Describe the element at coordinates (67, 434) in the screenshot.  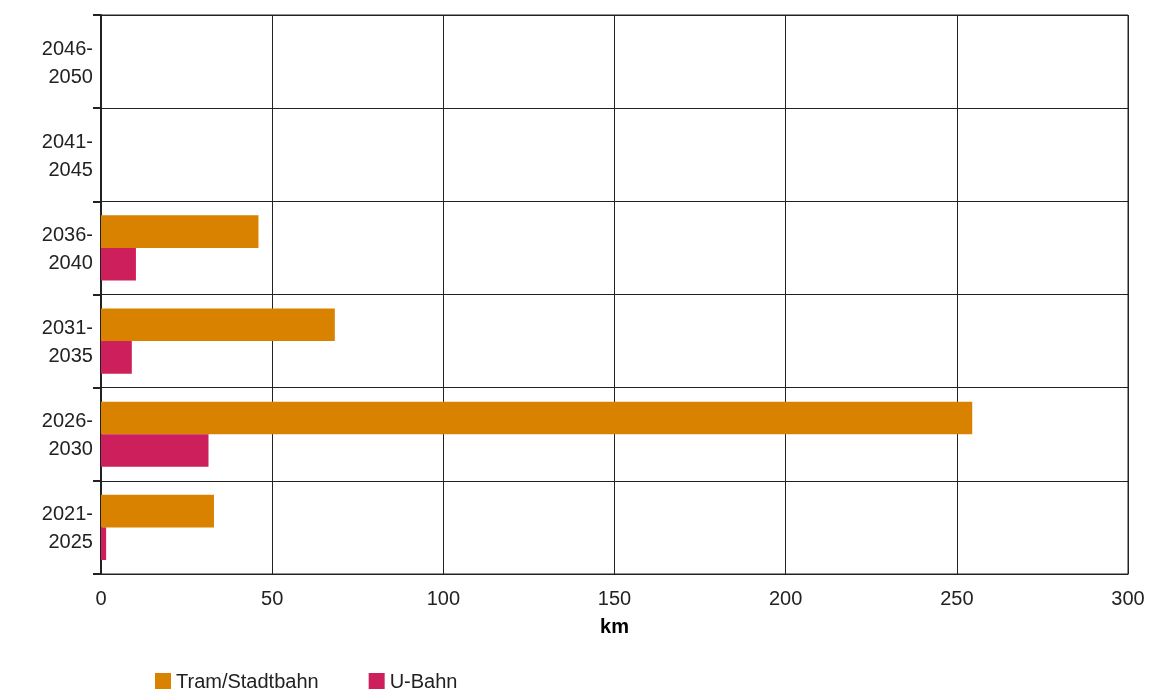
I see `y-tick-label: 2026-2030` at that location.